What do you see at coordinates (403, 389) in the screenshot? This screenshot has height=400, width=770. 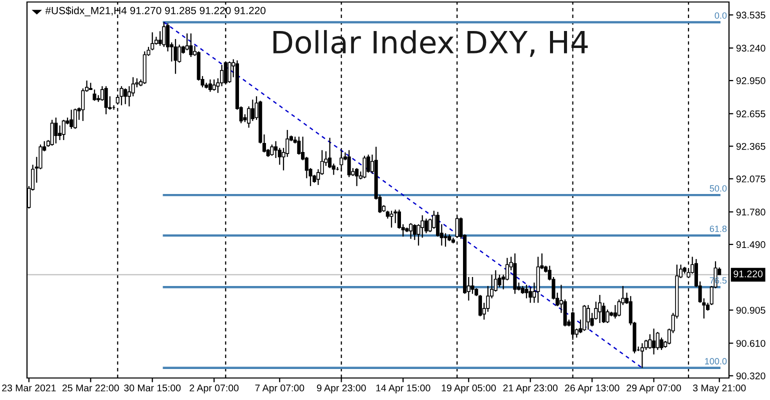 I see `x-tick-label: 14 Apr 15:00` at bounding box center [403, 389].